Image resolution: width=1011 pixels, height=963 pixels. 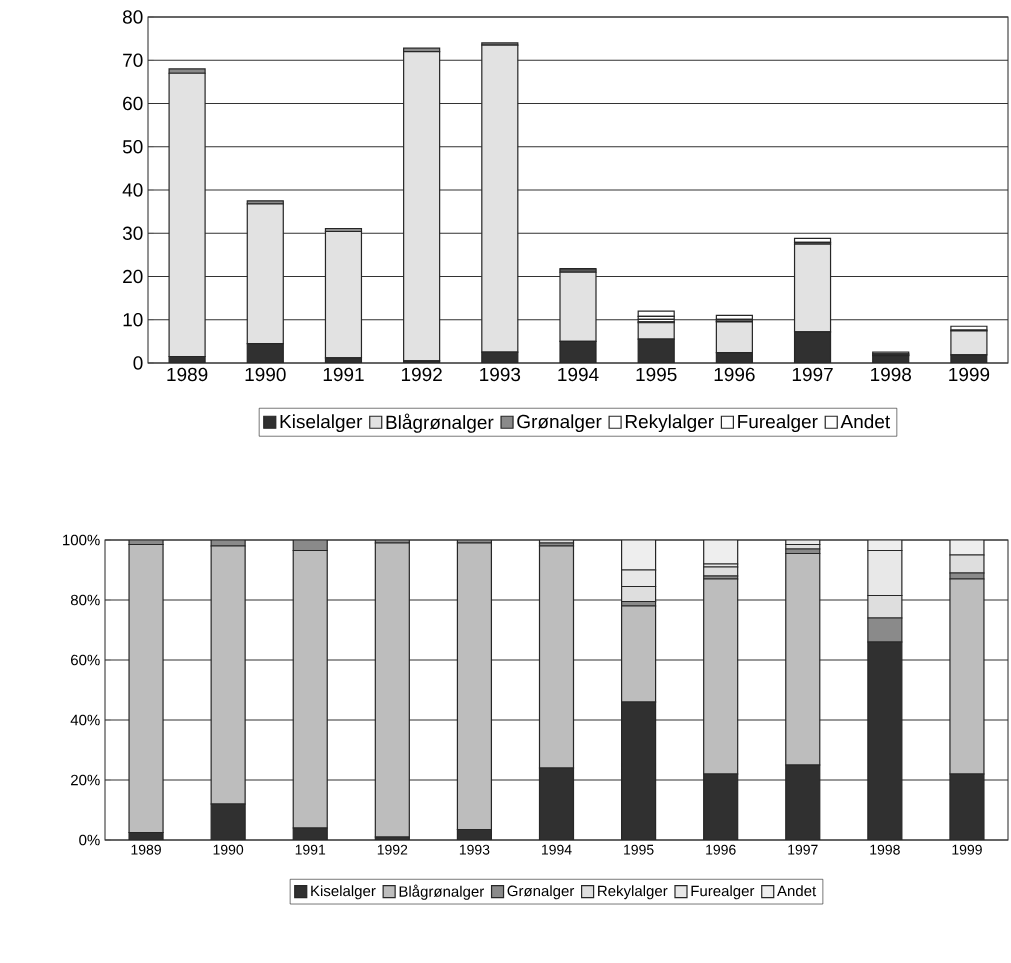 What do you see at coordinates (138, 363) in the screenshot?
I see `y-tick-label: 0` at bounding box center [138, 363].